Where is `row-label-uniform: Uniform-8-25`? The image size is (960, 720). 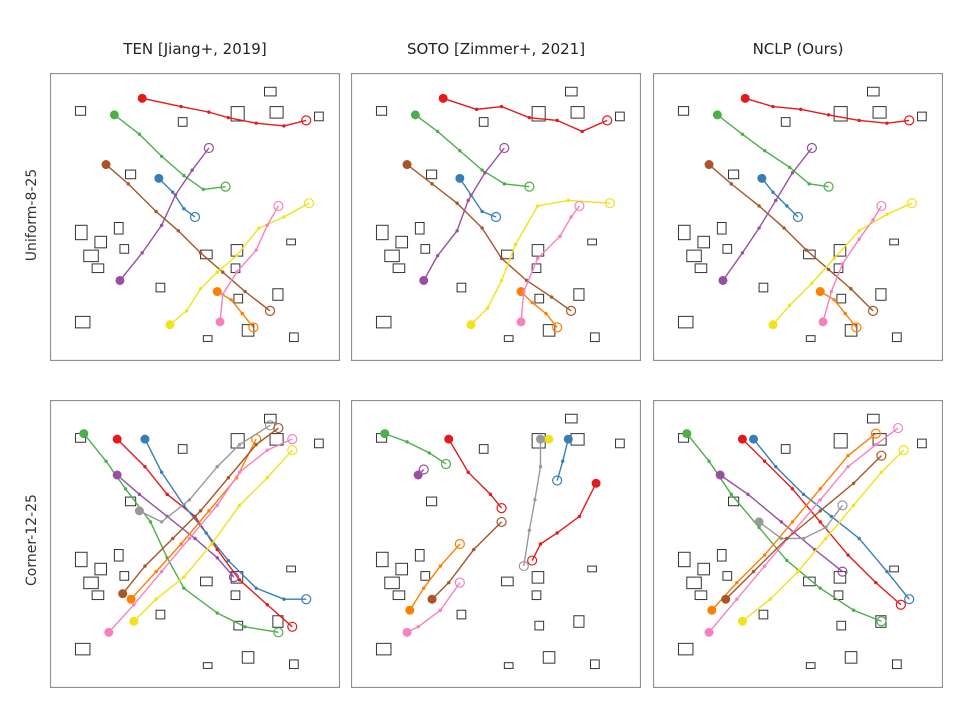
row-label-uniform: Uniform-8-25 is located at coordinates (32, 215).